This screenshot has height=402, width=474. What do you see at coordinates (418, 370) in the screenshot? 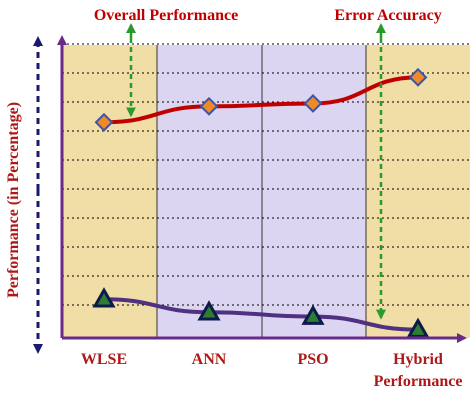
I see `x-tick-label: Hybrid Performance` at bounding box center [418, 370].